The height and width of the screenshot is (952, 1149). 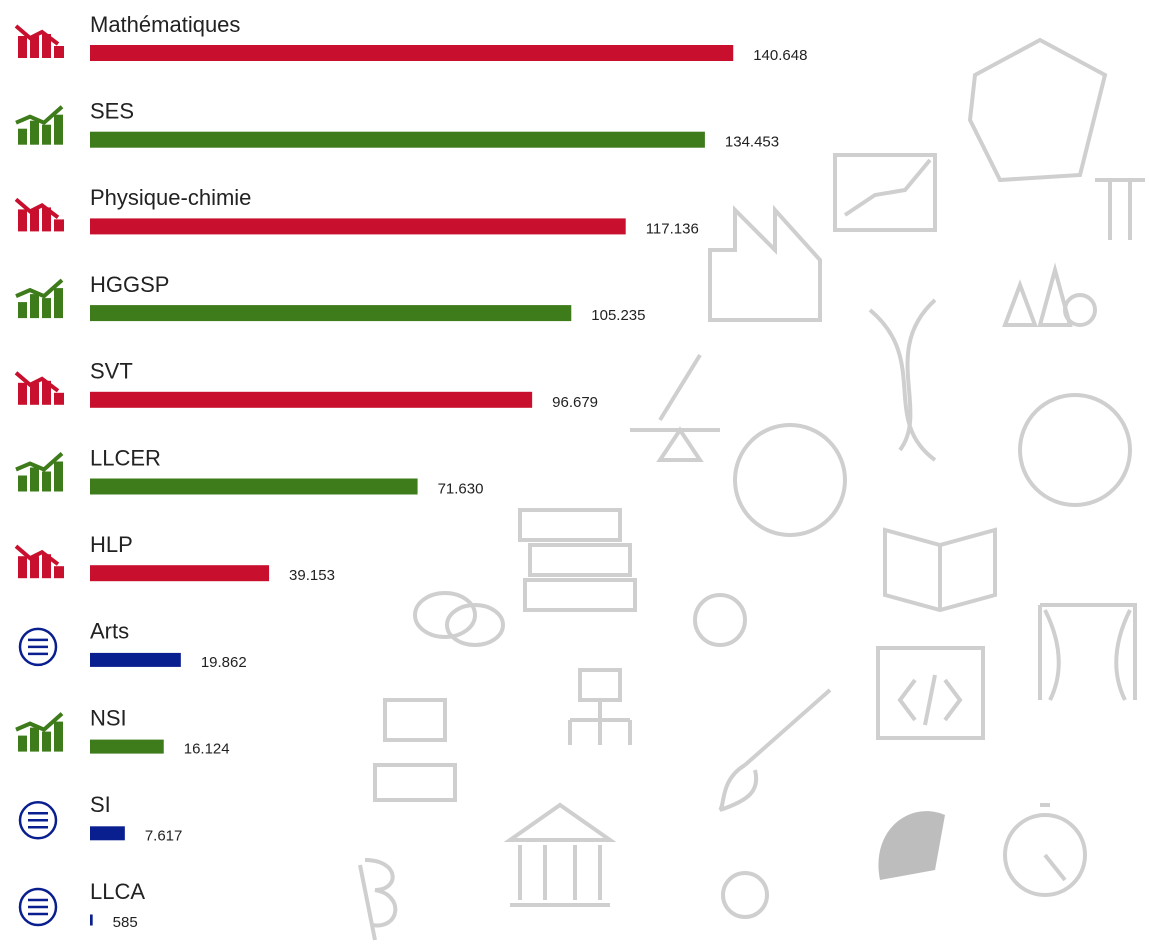 What do you see at coordinates (164, 835) in the screenshot?
I see `value-label: 7.617` at bounding box center [164, 835].